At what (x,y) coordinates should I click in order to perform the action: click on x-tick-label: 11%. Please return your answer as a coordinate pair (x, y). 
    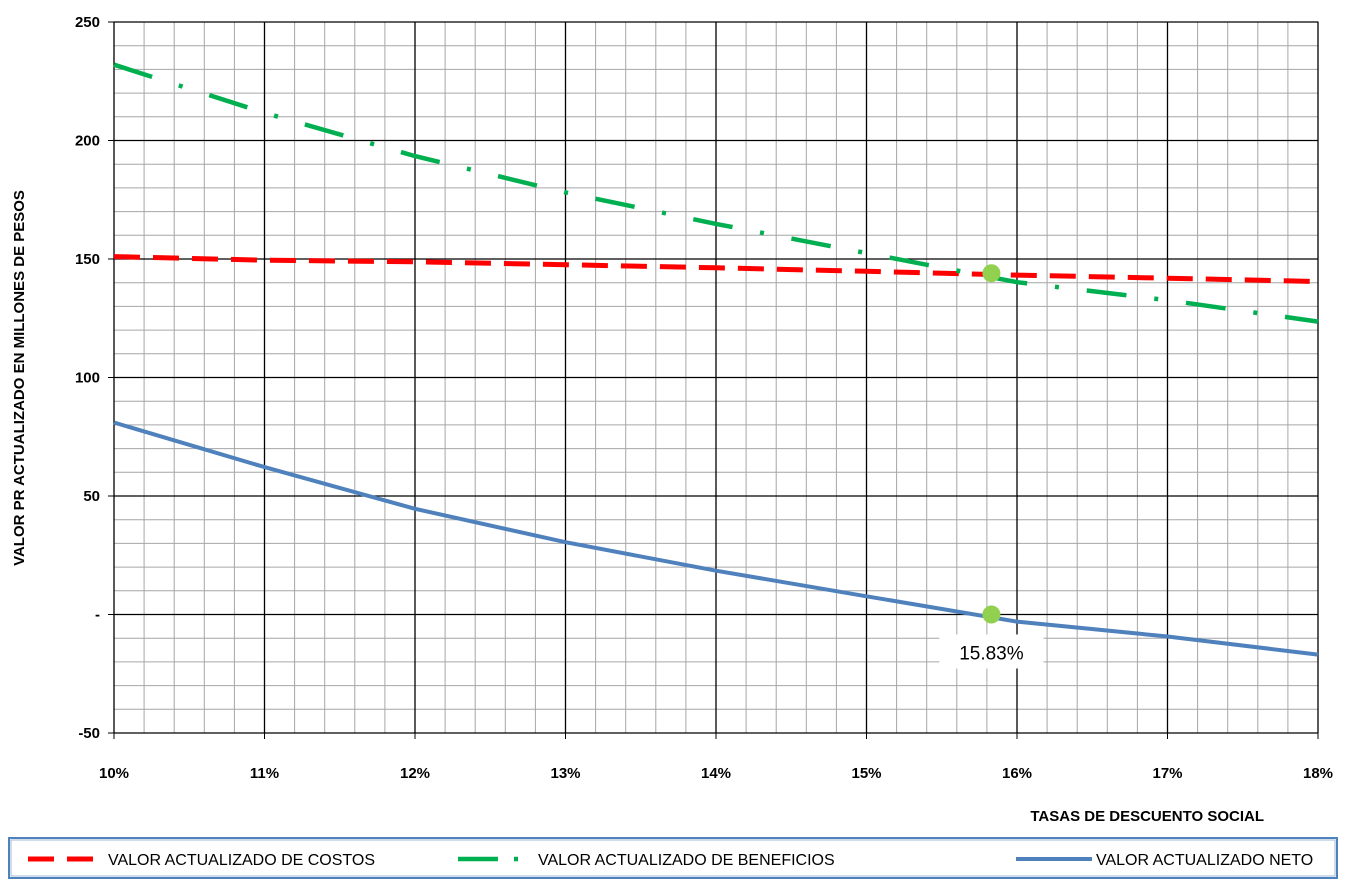
    Looking at the image, I should click on (264, 773).